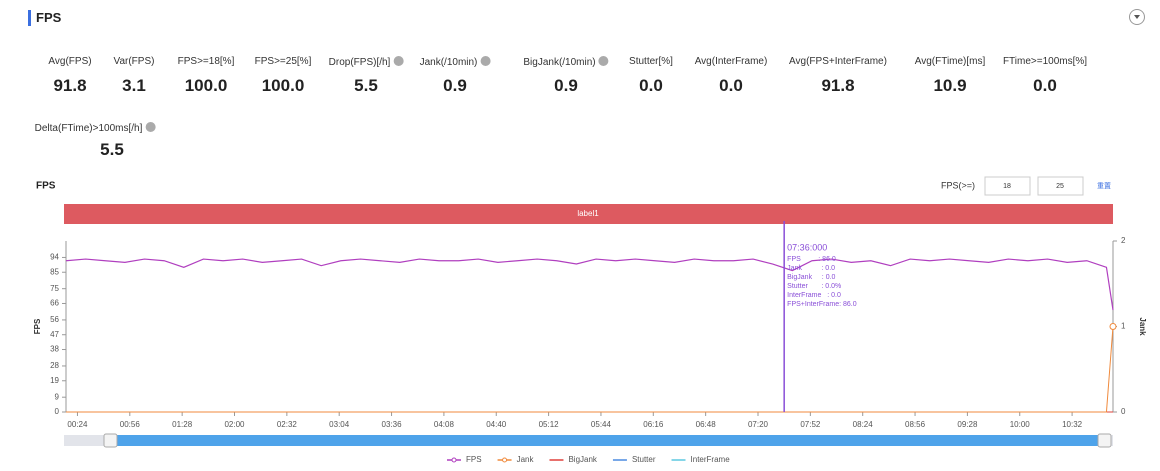 The image size is (1160, 471). I want to click on y-tick-label: 94, so click(54, 257).